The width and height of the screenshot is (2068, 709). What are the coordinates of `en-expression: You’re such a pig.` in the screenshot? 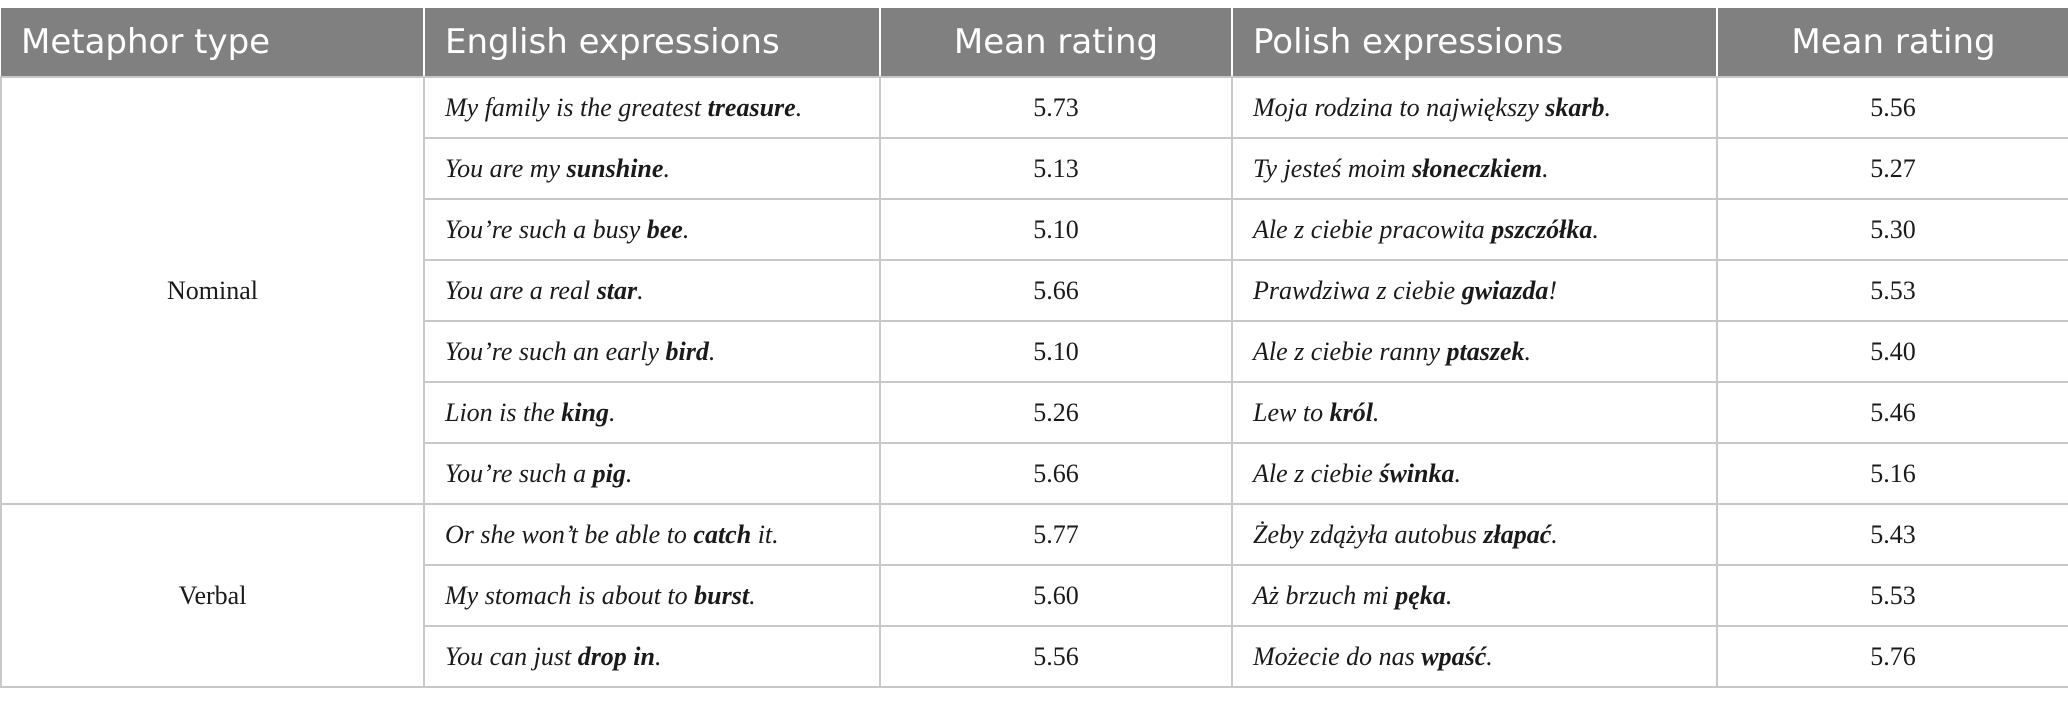 It's located at (652, 473).